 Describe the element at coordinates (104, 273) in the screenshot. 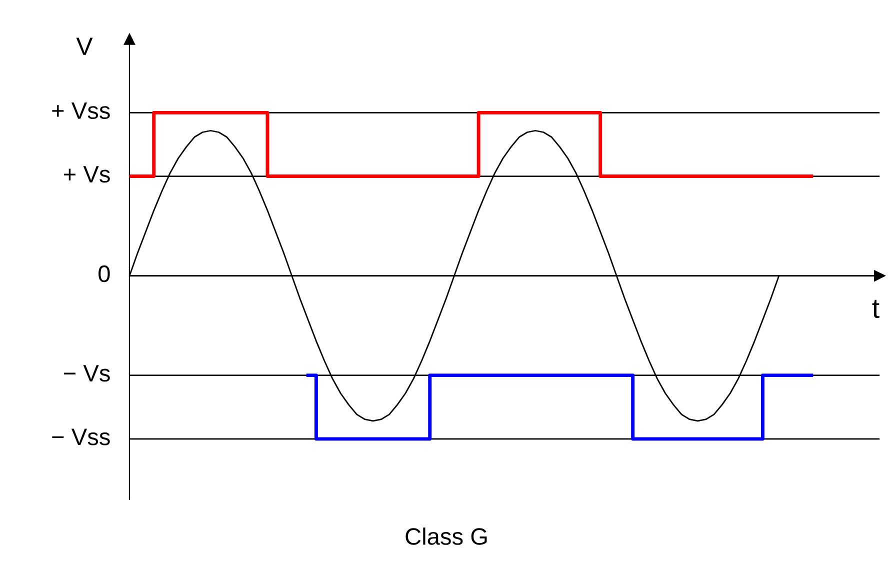

I see `ref-line-label: 0` at that location.